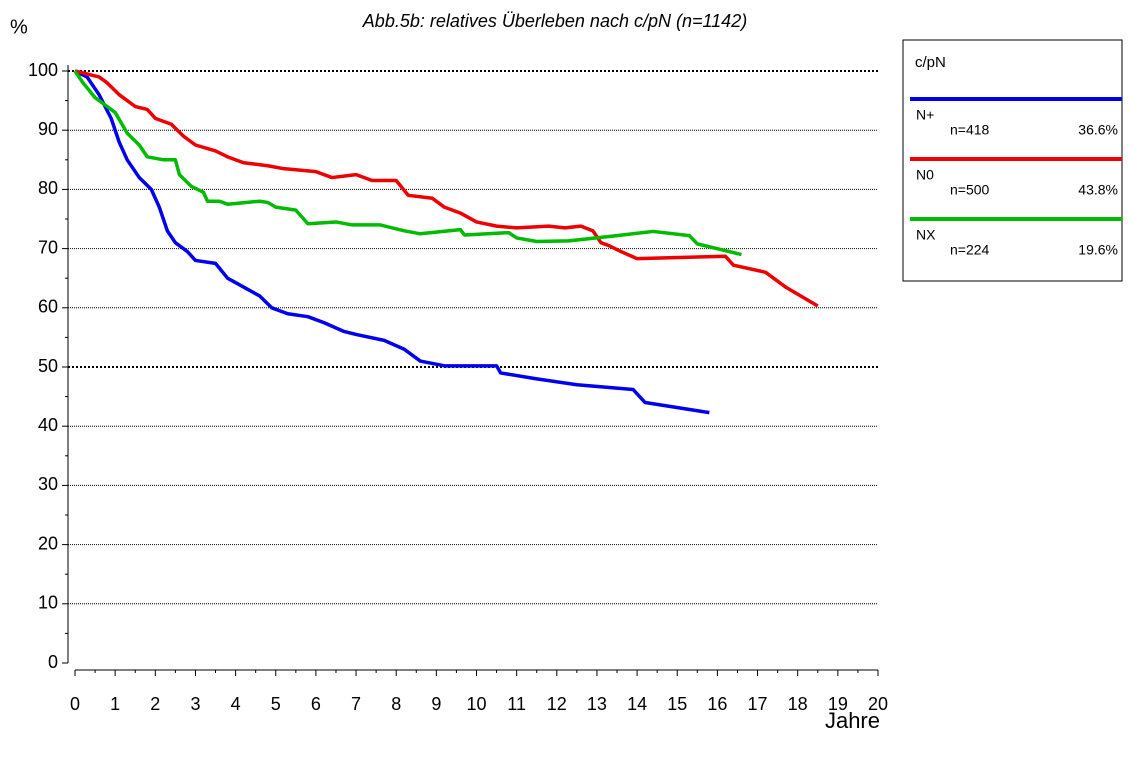 The width and height of the screenshot is (1131, 772). Describe the element at coordinates (970, 250) in the screenshot. I see `legend-n: n=224` at that location.